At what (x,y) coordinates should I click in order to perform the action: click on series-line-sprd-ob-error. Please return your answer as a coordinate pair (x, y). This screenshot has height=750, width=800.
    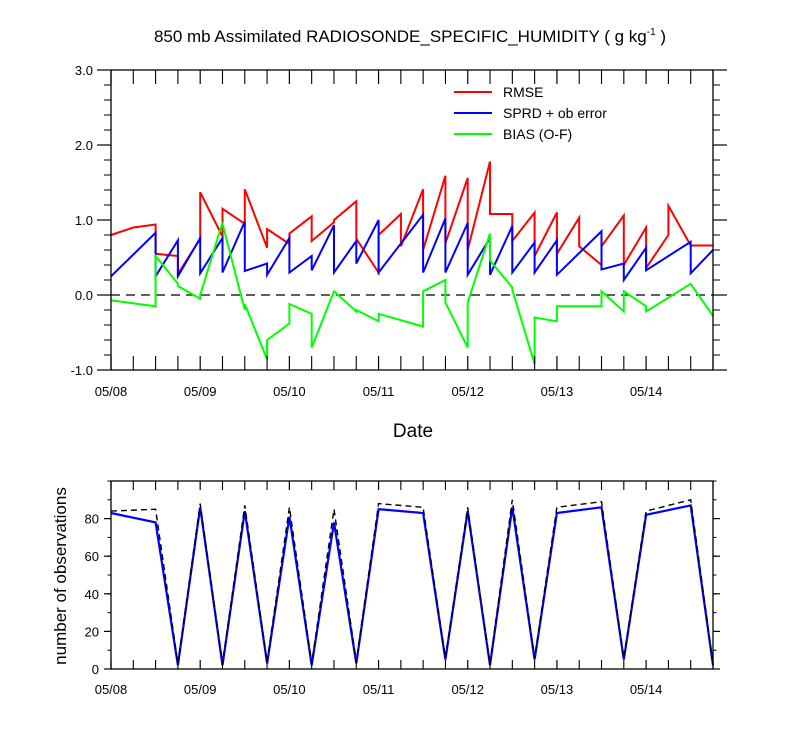
    Looking at the image, I should click on (412, 247).